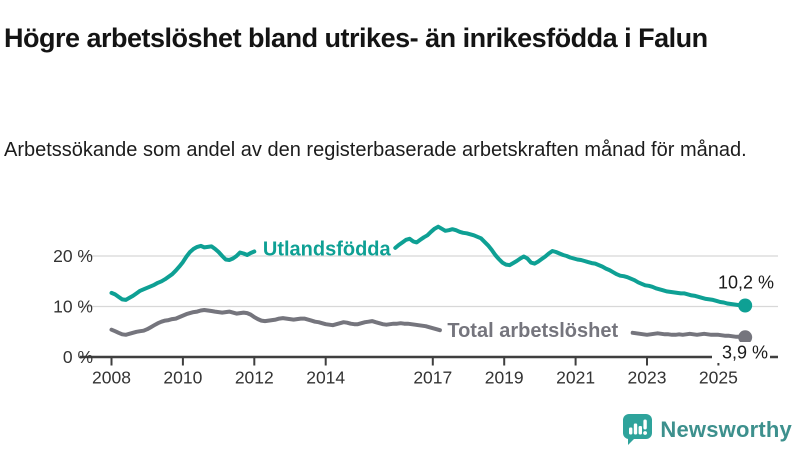 This screenshot has height=450, width=800. I want to click on x-tick-label: 2017, so click(432, 378).